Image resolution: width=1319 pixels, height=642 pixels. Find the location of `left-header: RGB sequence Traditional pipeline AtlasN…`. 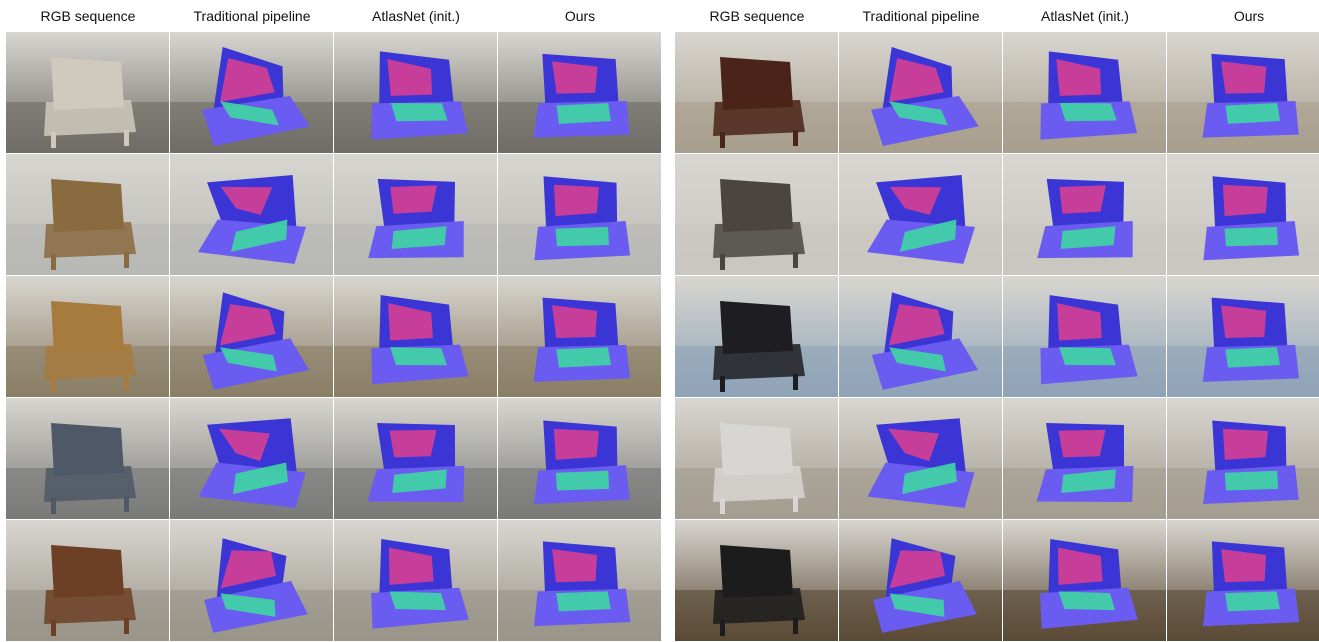

left-header: RGB sequence Traditional pipeline AtlasN… is located at coordinates (334, 16).